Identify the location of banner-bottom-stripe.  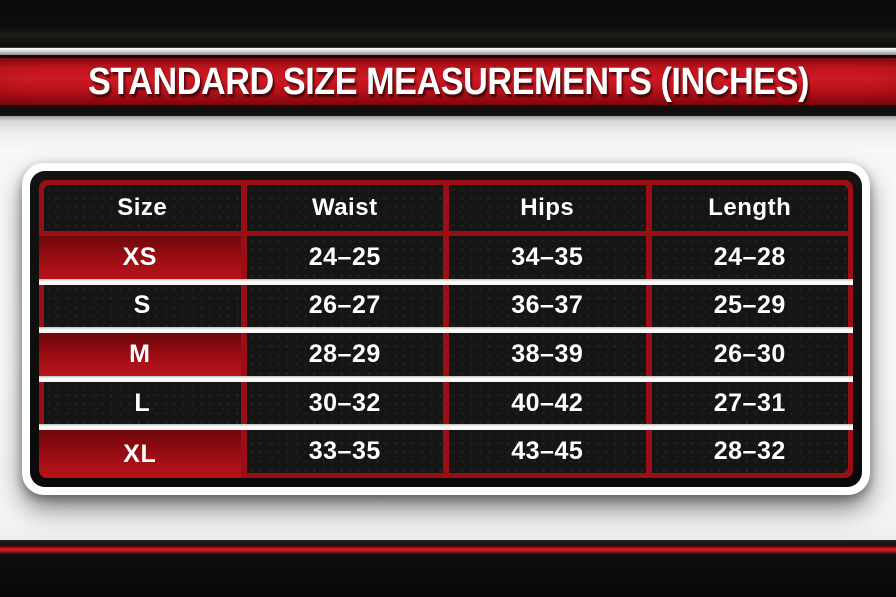
(448, 110).